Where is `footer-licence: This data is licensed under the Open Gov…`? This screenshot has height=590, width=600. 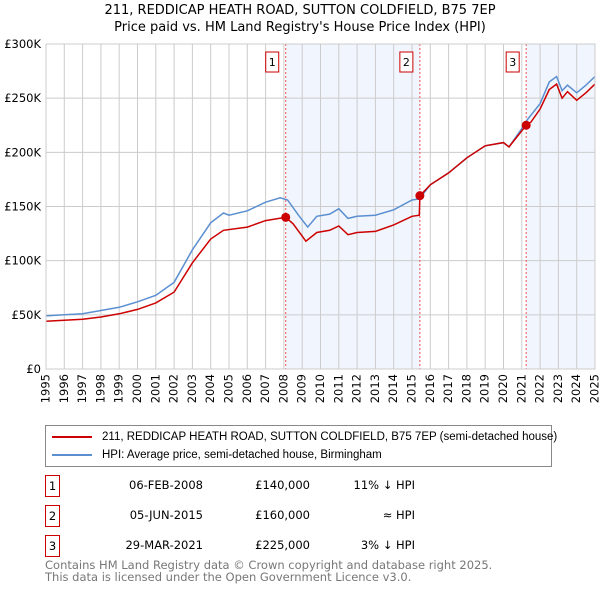
footer-licence: This data is licensed under the Open Gov… is located at coordinates (228, 577).